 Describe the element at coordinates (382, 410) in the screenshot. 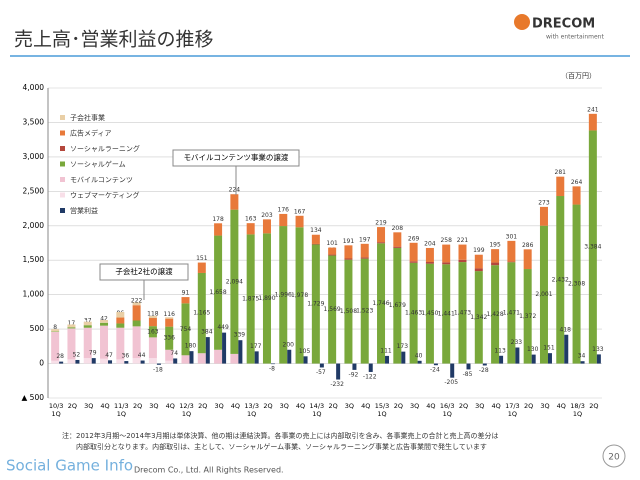

I see `x-tick-label: 15/3 1Q` at that location.